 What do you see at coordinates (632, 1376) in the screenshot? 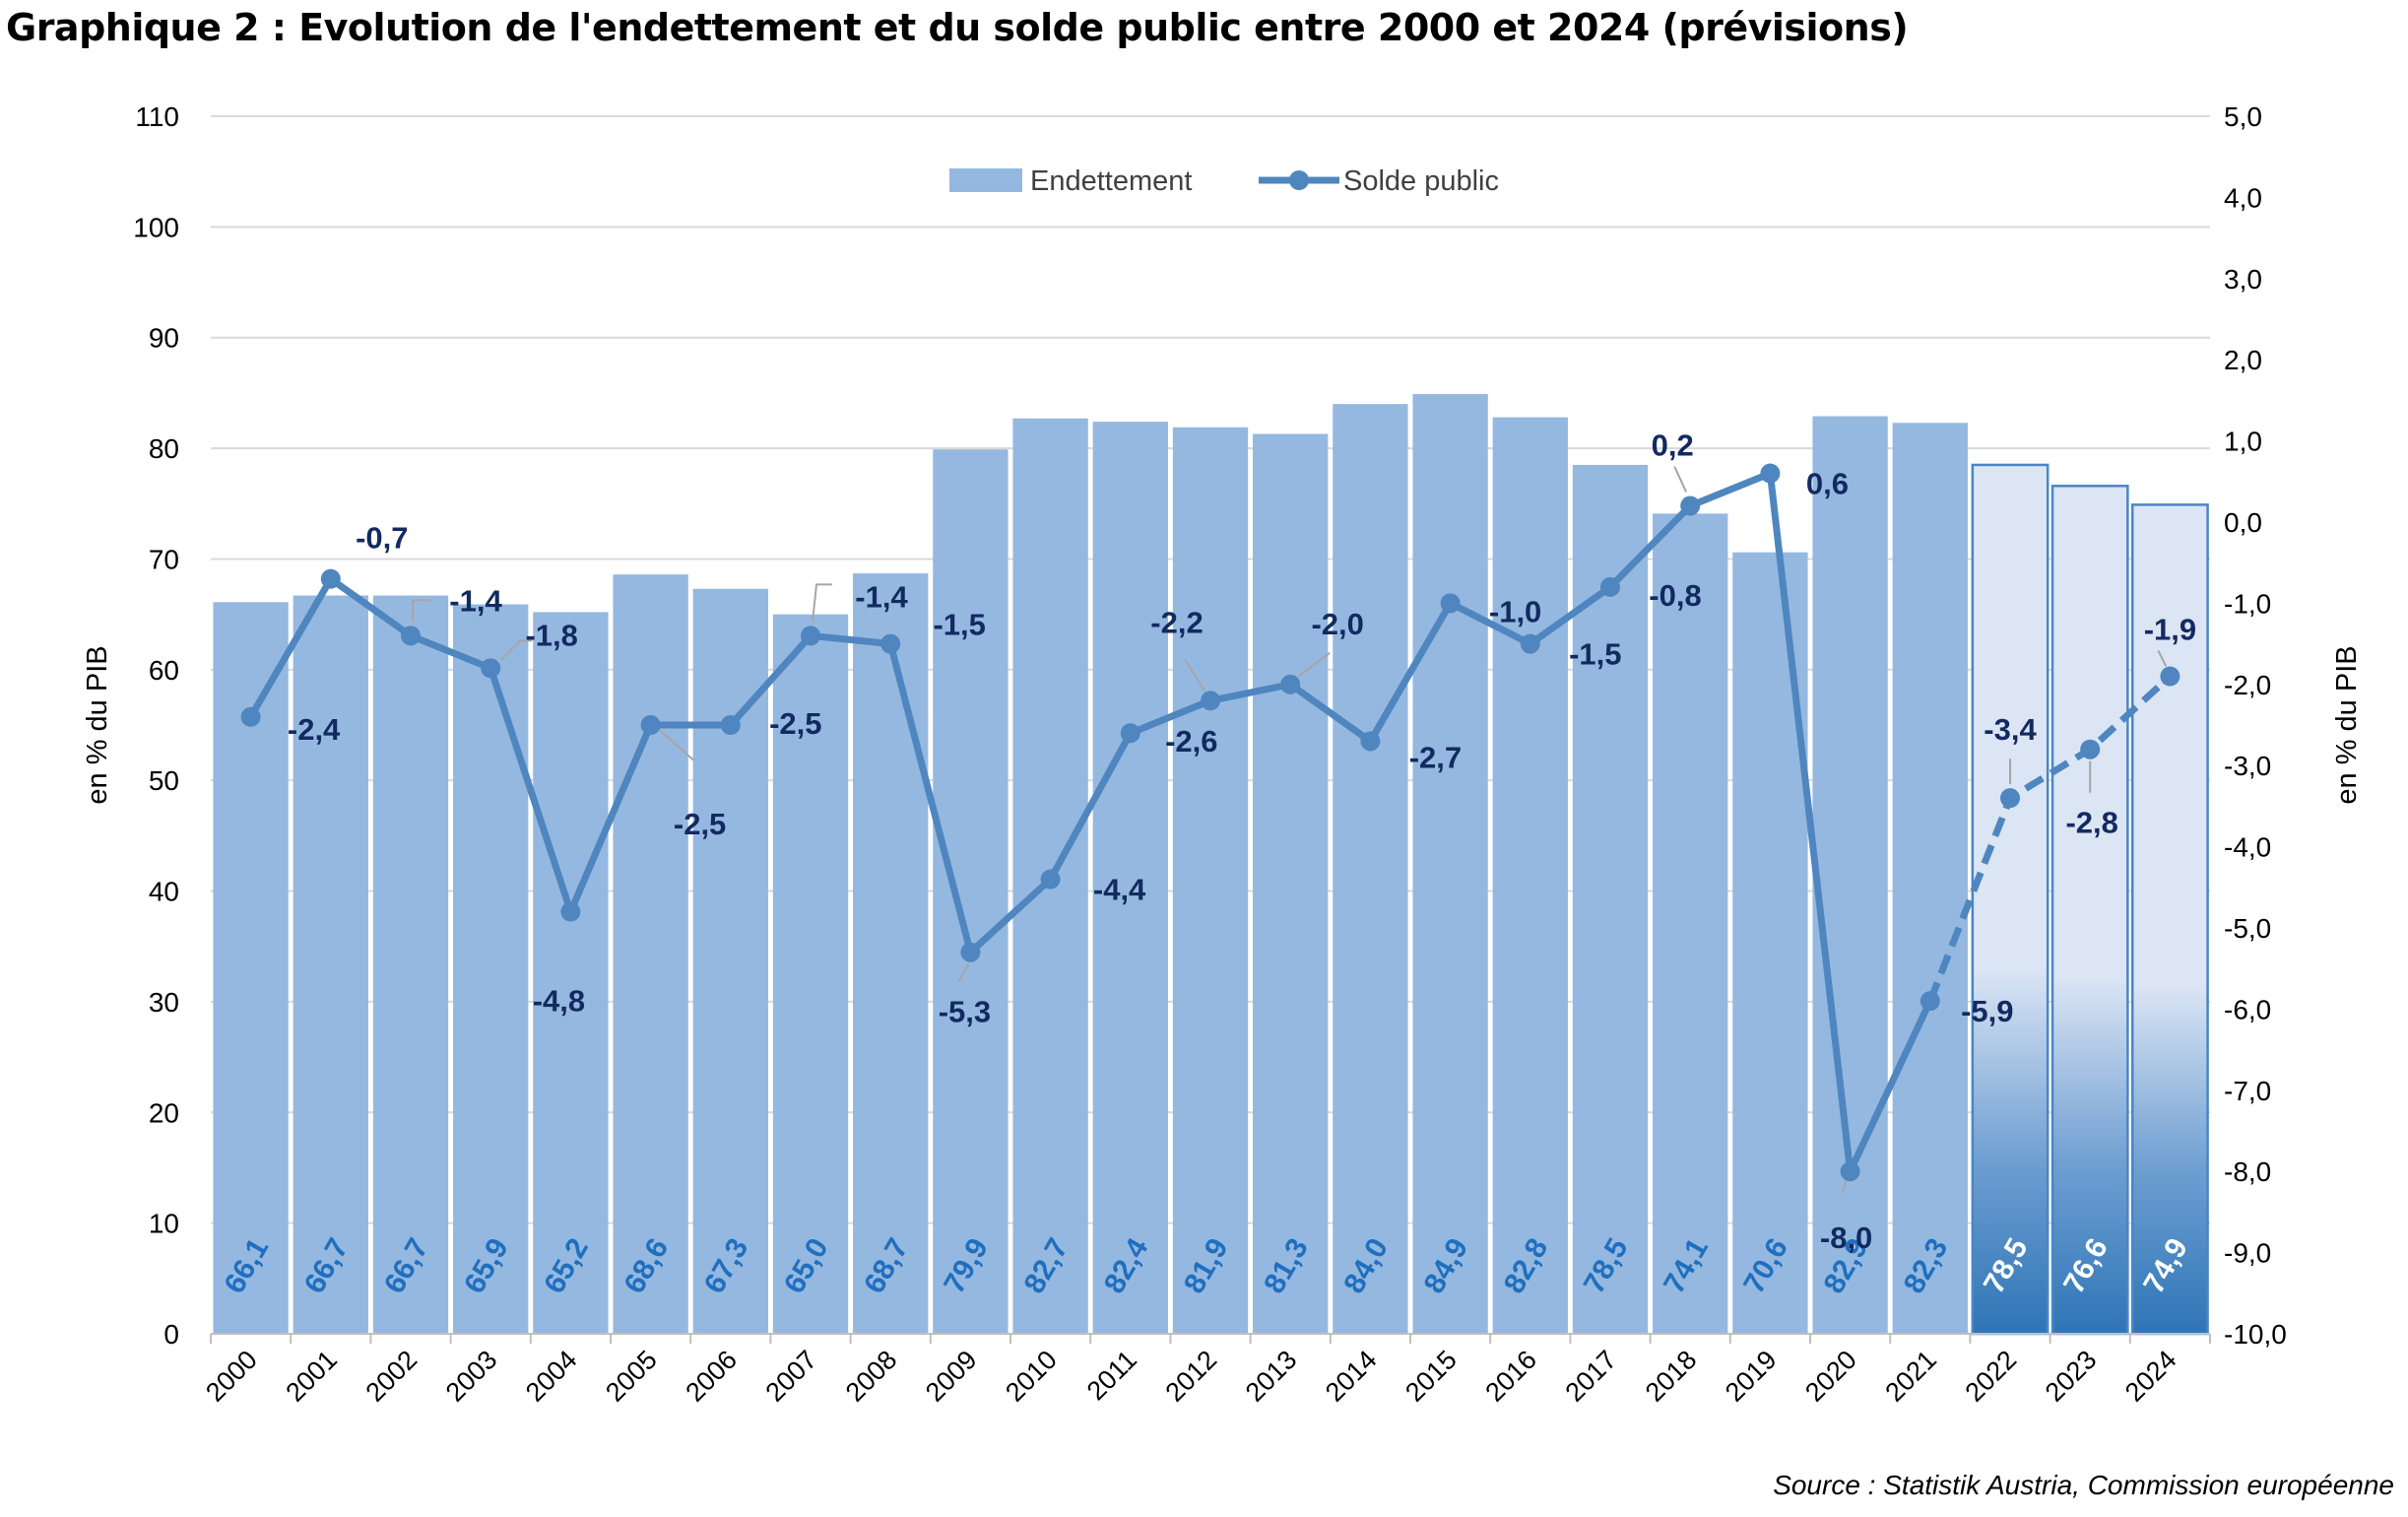
I see `x-tick-label-2005: 2005` at bounding box center [632, 1376].